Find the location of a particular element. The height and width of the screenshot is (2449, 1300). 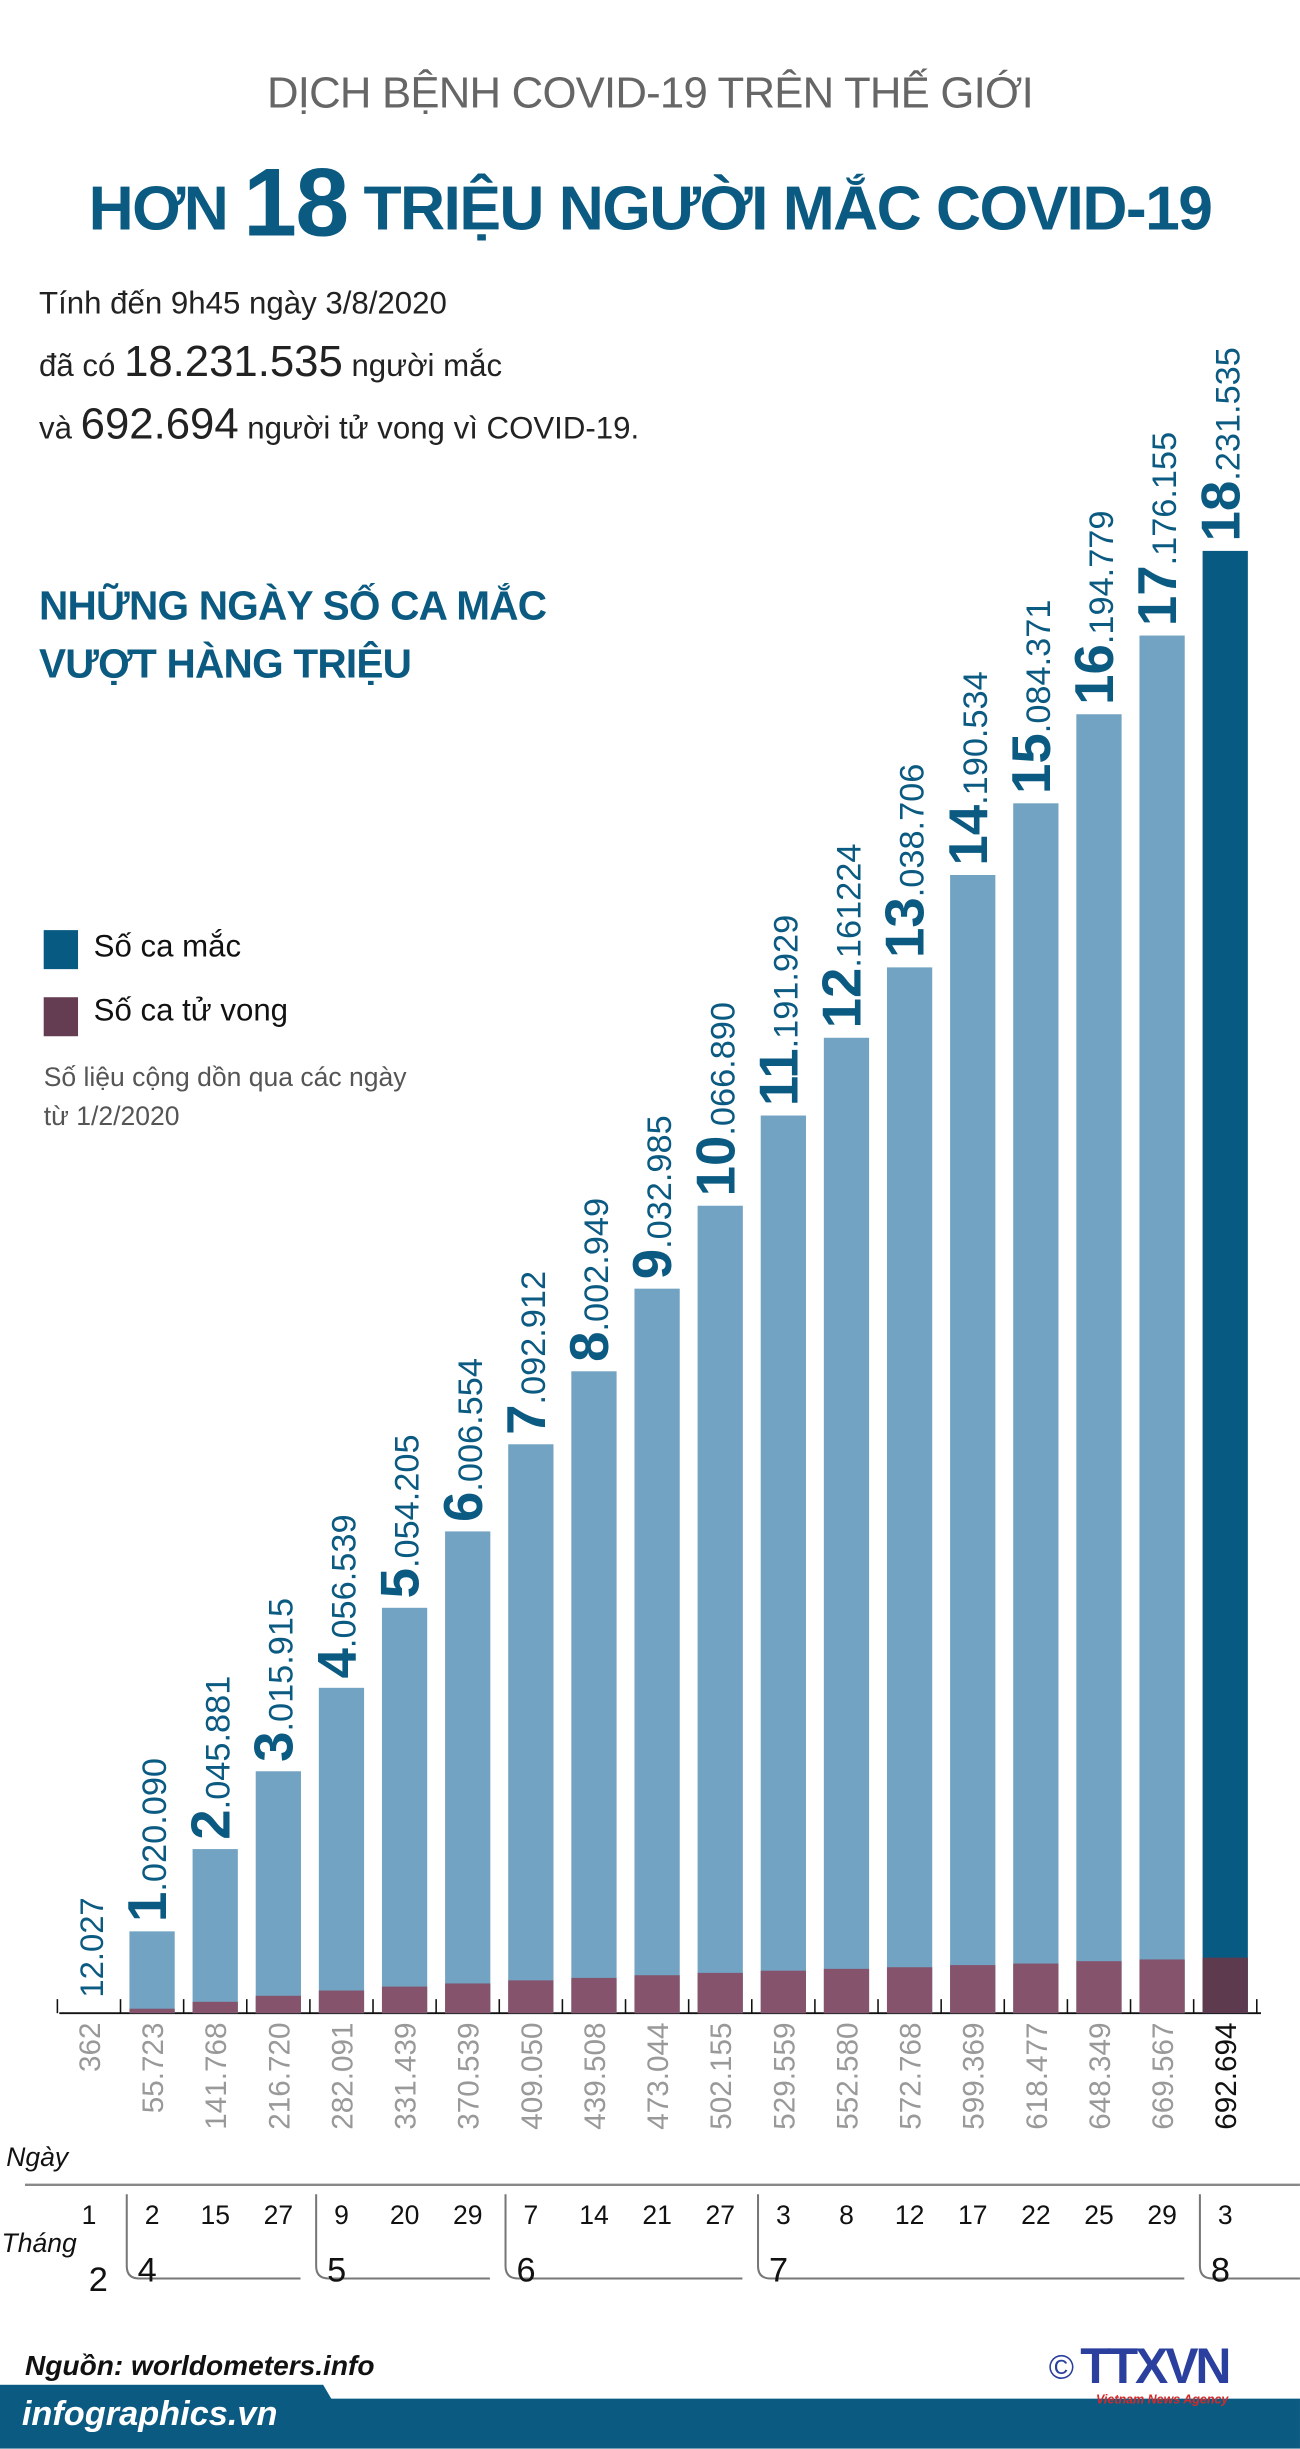

day-label: 8 is located at coordinates (846, 2215).